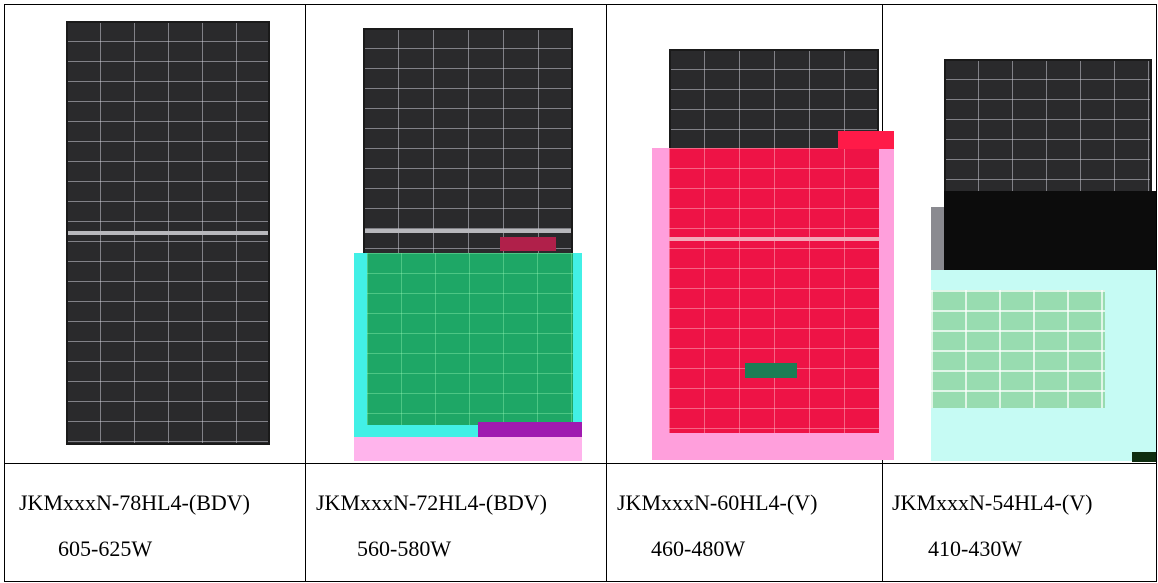 The width and height of the screenshot is (1158, 583). What do you see at coordinates (580, 581) in the screenshot?
I see `table-bottom-border` at bounding box center [580, 581].